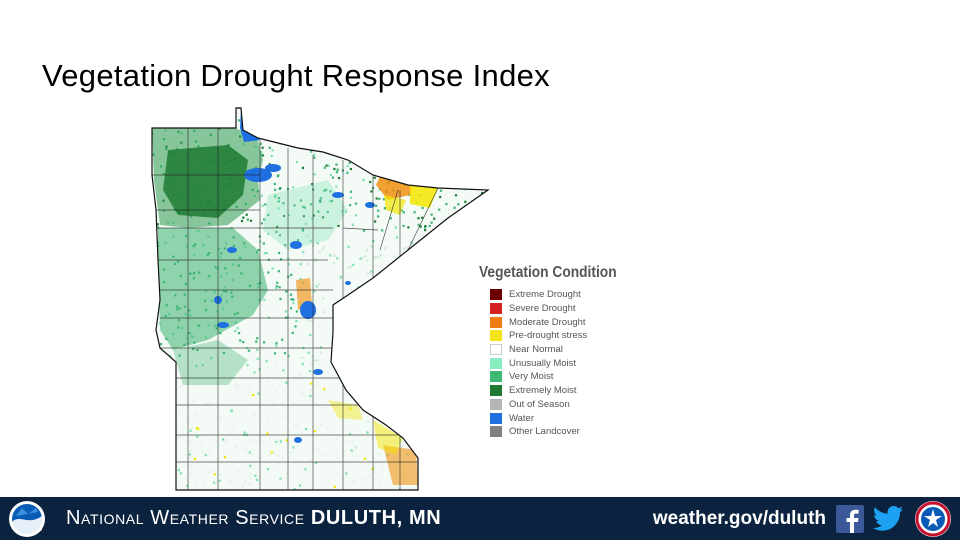  I want to click on legend-label: Pre-drought stress, so click(548, 336).